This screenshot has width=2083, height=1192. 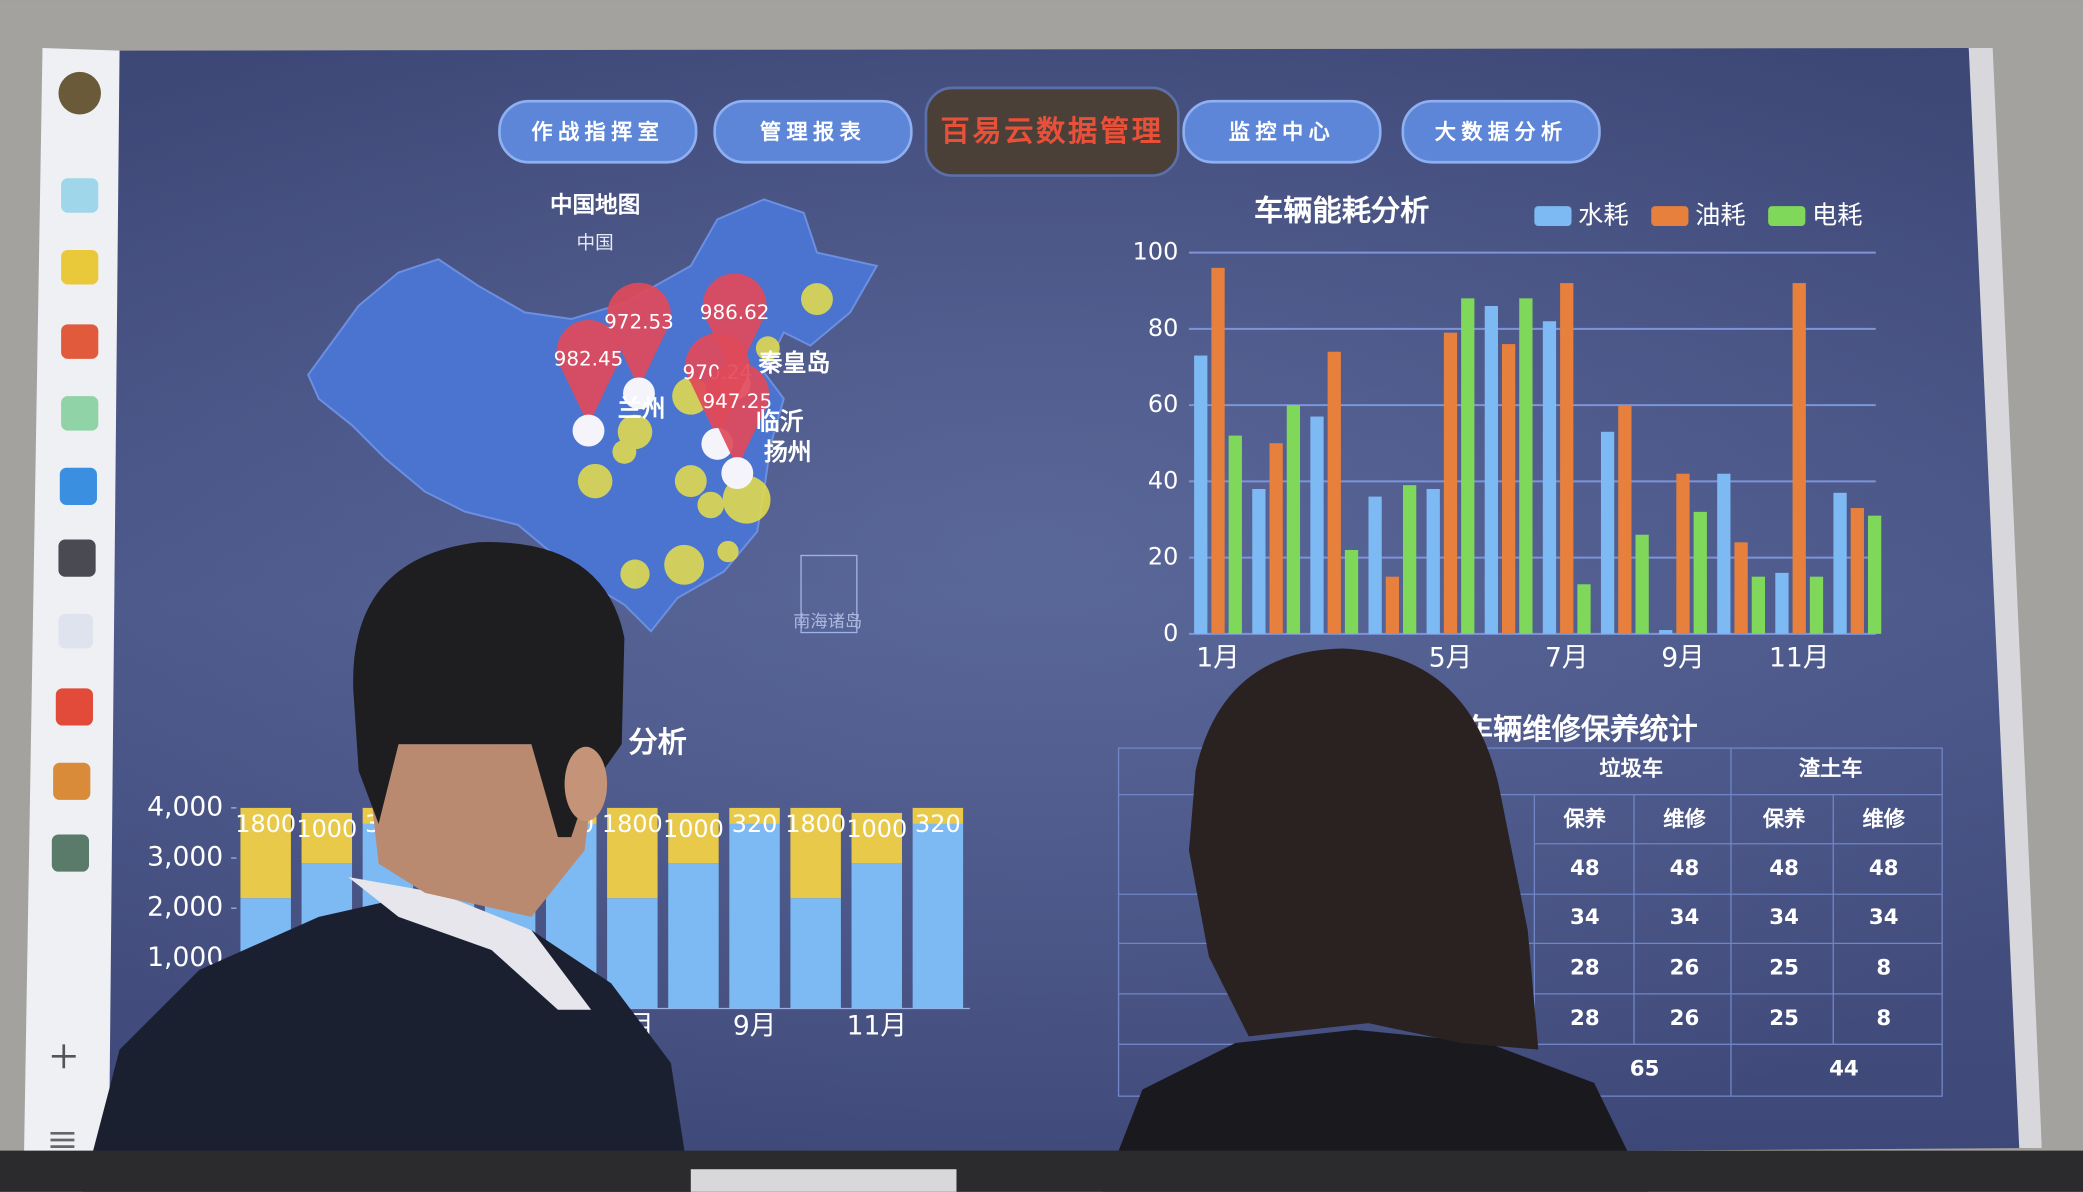 I want to click on map-pin-base, so click(x=639, y=393).